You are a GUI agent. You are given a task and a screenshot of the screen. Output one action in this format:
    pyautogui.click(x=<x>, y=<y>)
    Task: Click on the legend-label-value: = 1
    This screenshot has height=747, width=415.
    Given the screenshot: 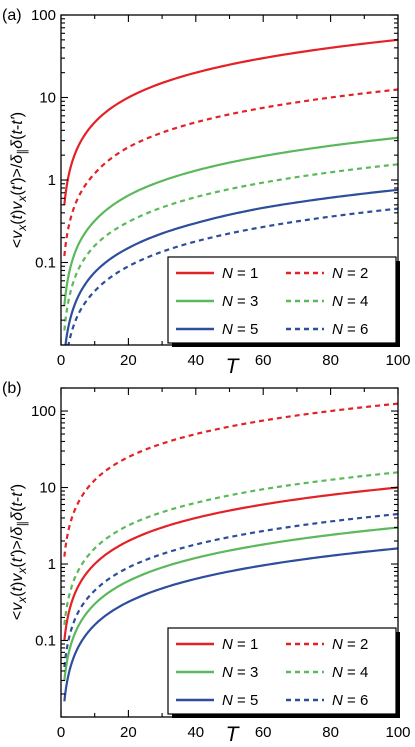 What is the action you would take?
    pyautogui.click(x=245, y=273)
    